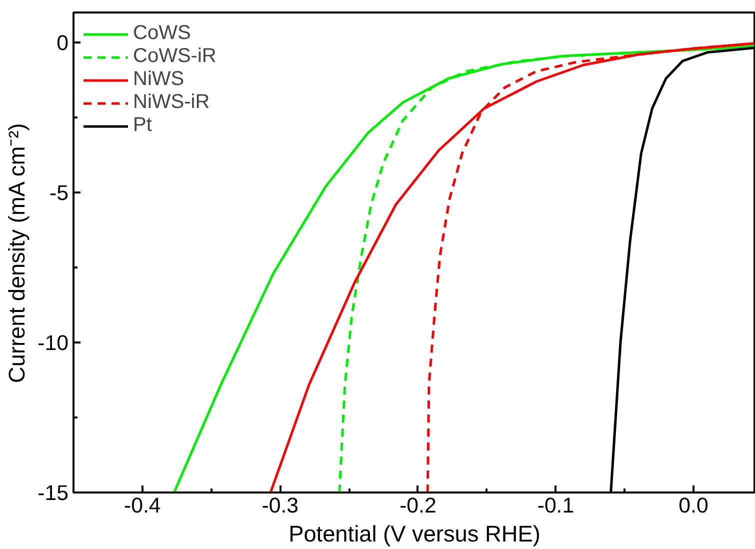 Image resolution: width=755 pixels, height=549 pixels. What do you see at coordinates (143, 125) in the screenshot?
I see `legend-label: Pt` at bounding box center [143, 125].